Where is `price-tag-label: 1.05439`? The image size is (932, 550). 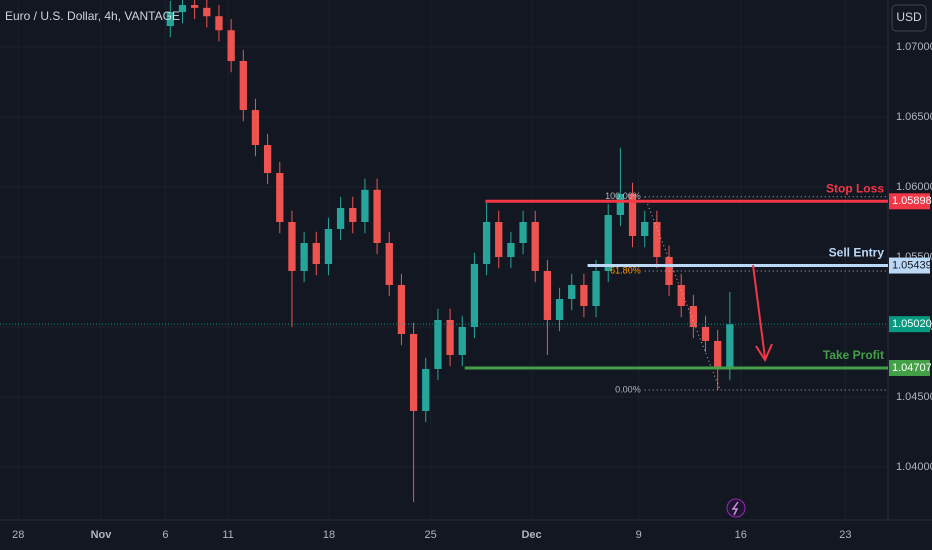 price-tag-label: 1.05439 is located at coordinates (912, 265).